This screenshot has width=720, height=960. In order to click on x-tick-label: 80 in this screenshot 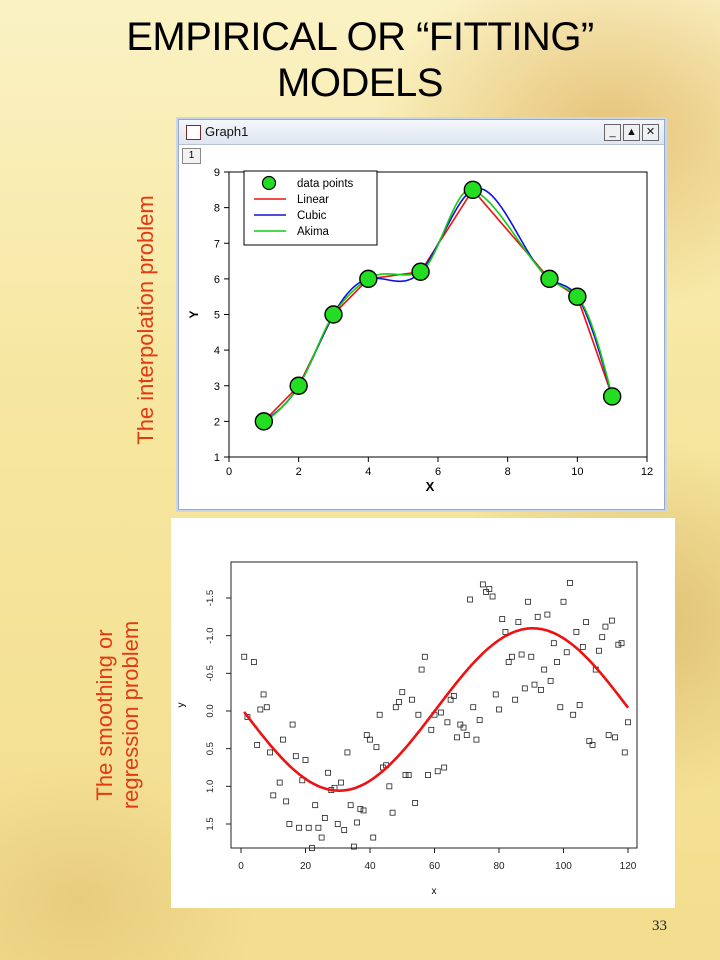, I will do `click(499, 866)`.